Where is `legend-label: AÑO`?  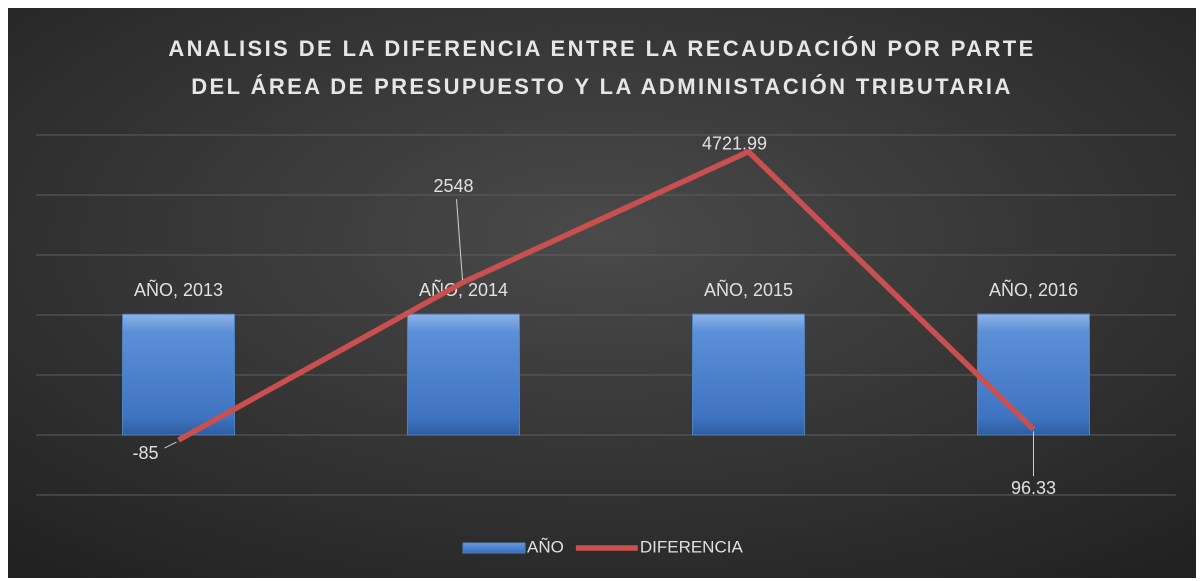 legend-label: AÑO is located at coordinates (545, 546).